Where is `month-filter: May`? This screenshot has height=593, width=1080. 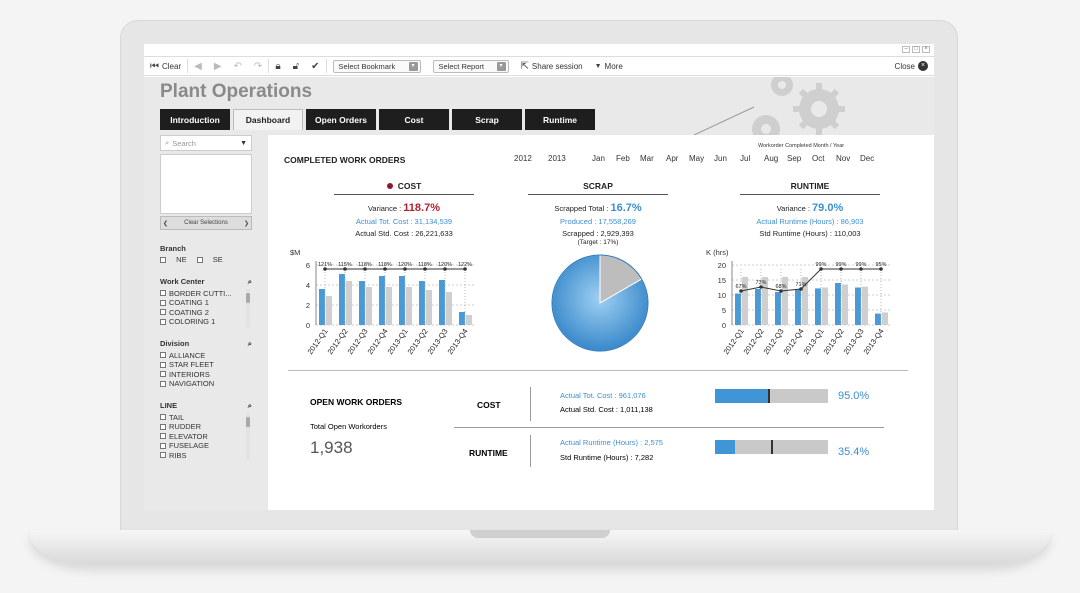 month-filter: May is located at coordinates (697, 158).